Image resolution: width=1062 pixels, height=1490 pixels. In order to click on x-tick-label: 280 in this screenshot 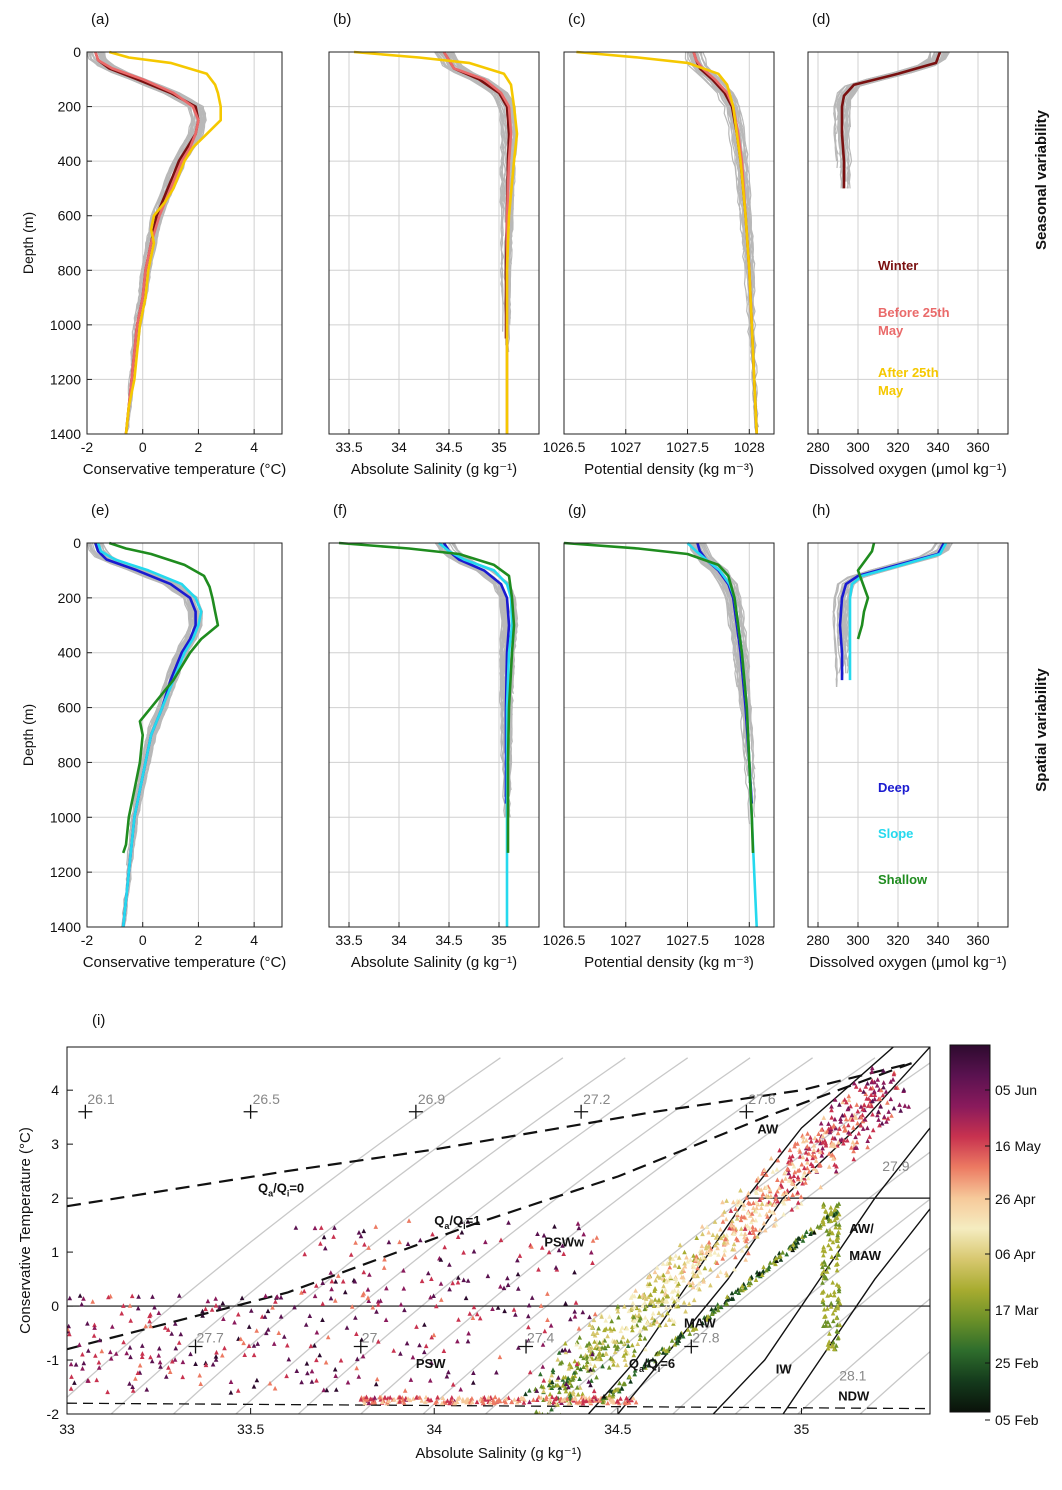, I will do `click(818, 447)`.